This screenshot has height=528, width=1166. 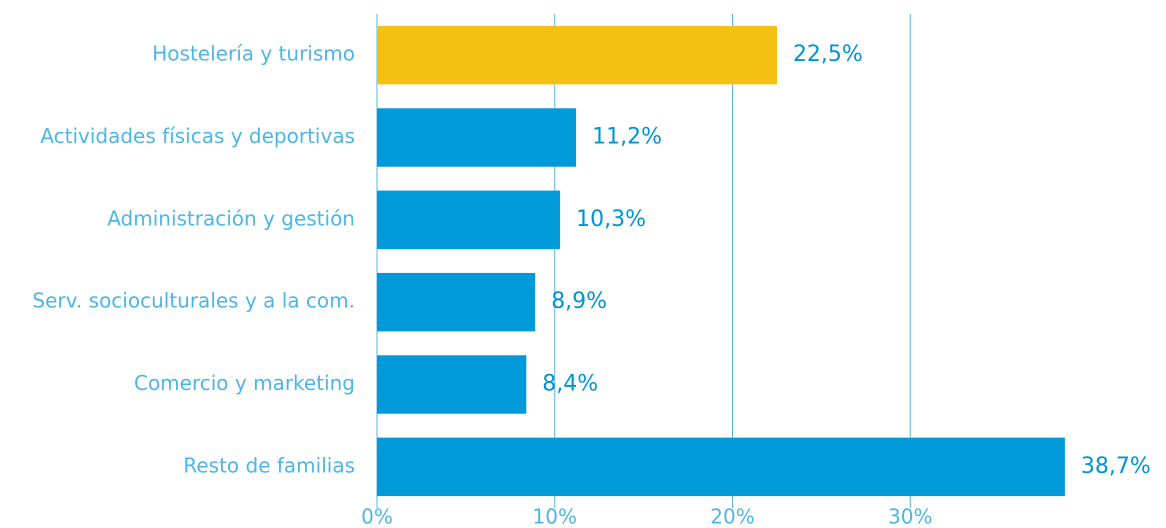 I want to click on x-tick-label: 10%, so click(x=555, y=516).